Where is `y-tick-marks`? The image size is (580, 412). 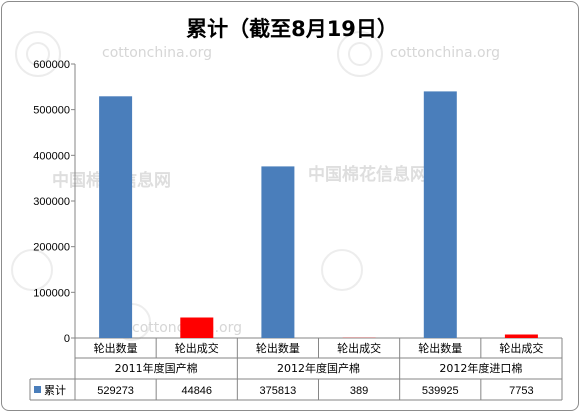
y-tick-marks is located at coordinates (73, 201).